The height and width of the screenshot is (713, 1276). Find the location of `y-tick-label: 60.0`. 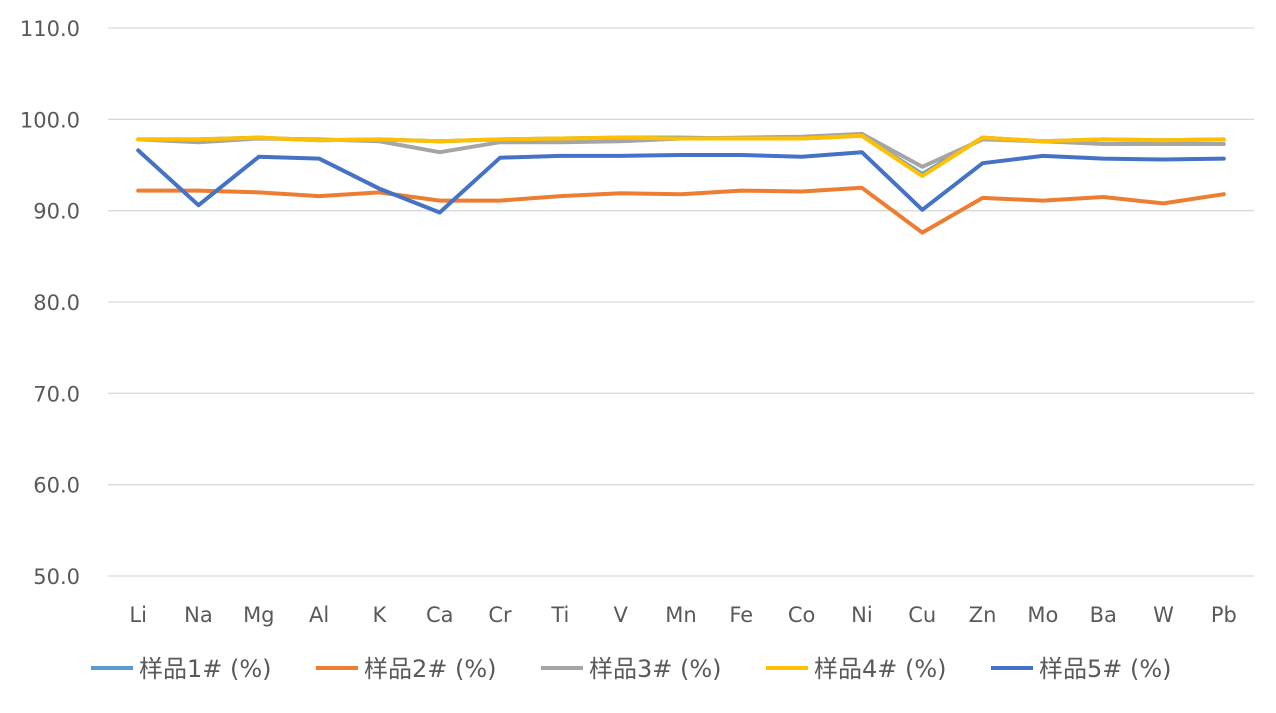

y-tick-label: 60.0 is located at coordinates (56, 486).